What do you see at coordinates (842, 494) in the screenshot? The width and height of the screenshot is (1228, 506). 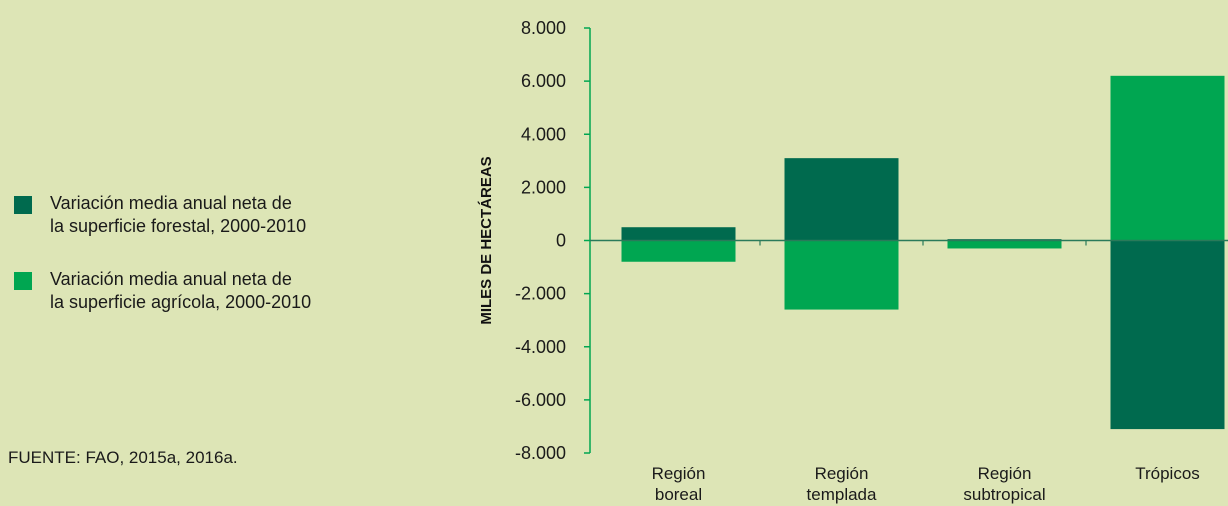 I see `x-tick-label-line: templada` at bounding box center [842, 494].